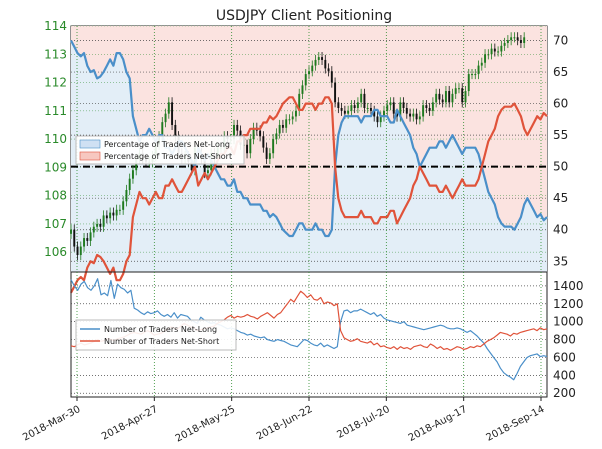 This screenshot has width=602, height=449. What do you see at coordinates (363, 422) in the screenshot?
I see `date-tick-label: 2018-Jul-20` at bounding box center [363, 422].